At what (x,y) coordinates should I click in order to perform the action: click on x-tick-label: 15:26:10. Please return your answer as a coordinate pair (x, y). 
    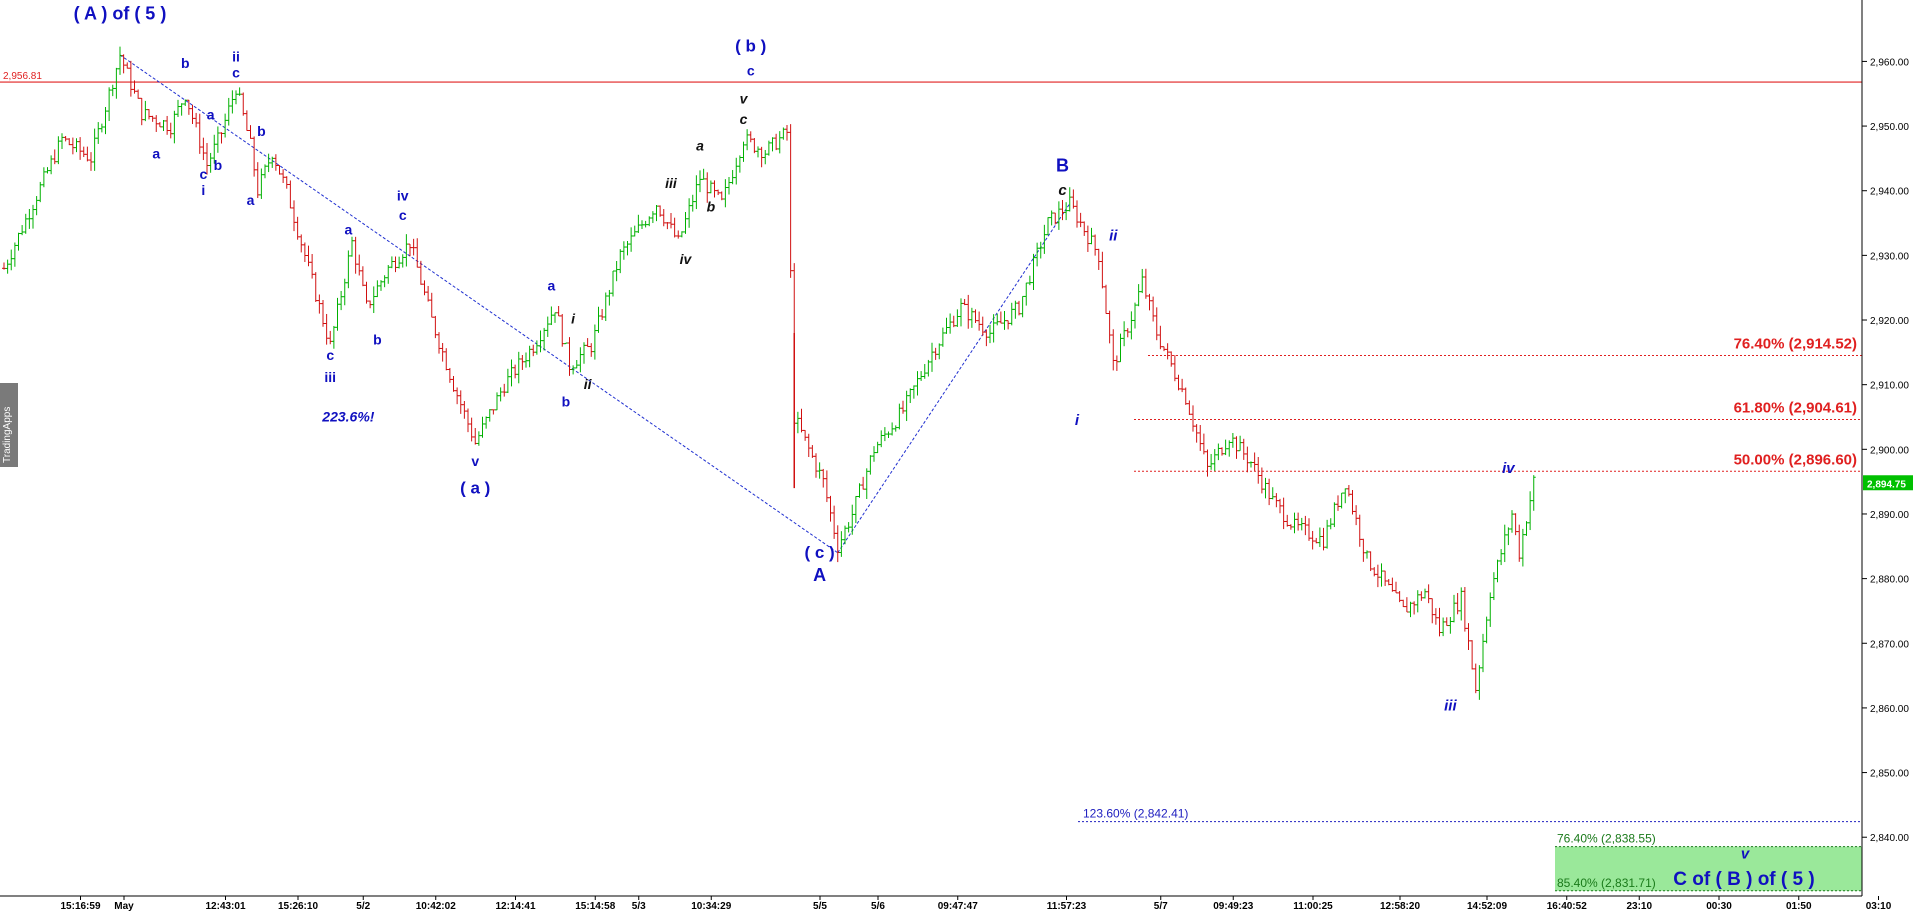
    Looking at the image, I should click on (298, 906).